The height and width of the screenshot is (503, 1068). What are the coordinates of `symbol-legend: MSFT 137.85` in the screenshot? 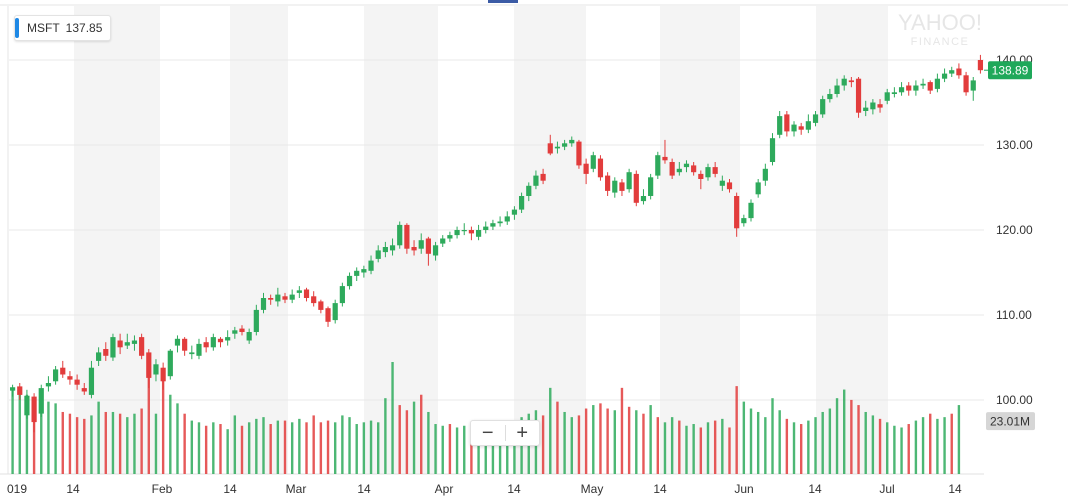 It's located at (63, 28).